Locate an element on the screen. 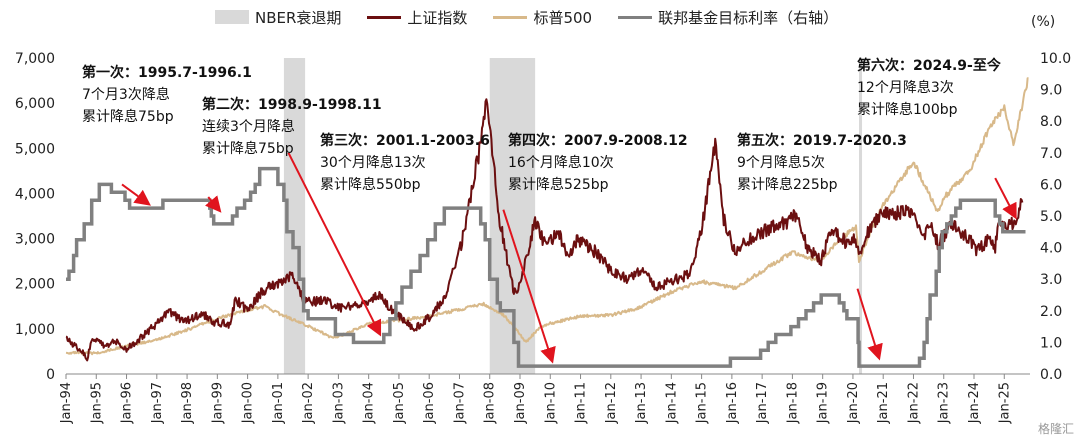  x-tick-label: Jan-95 is located at coordinates (96, 403).